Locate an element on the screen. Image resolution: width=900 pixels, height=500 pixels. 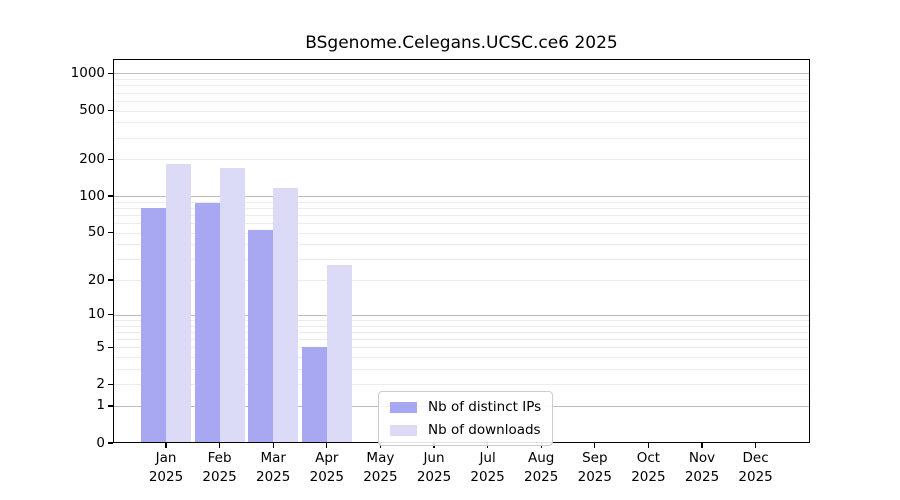
x-tick-label: Sep 2025 is located at coordinates (595, 468).